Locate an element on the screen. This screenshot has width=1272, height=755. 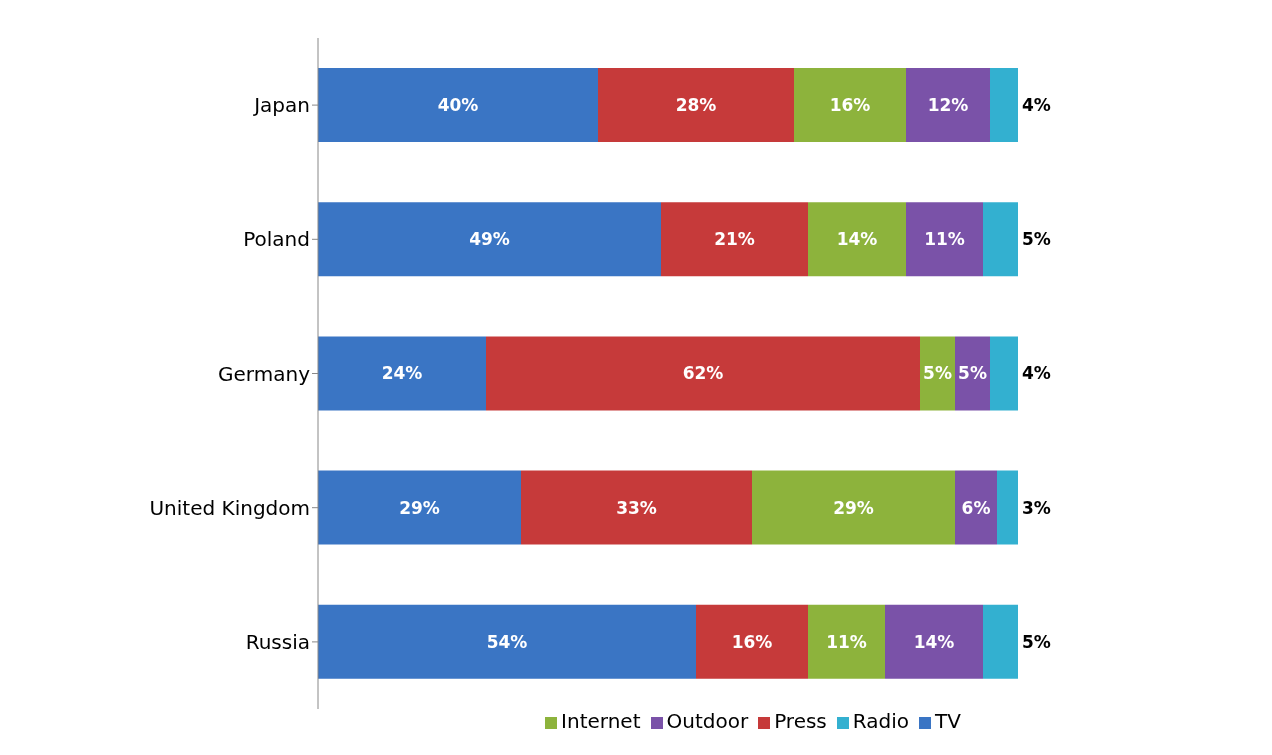
data-label: 3% is located at coordinates (1036, 507).